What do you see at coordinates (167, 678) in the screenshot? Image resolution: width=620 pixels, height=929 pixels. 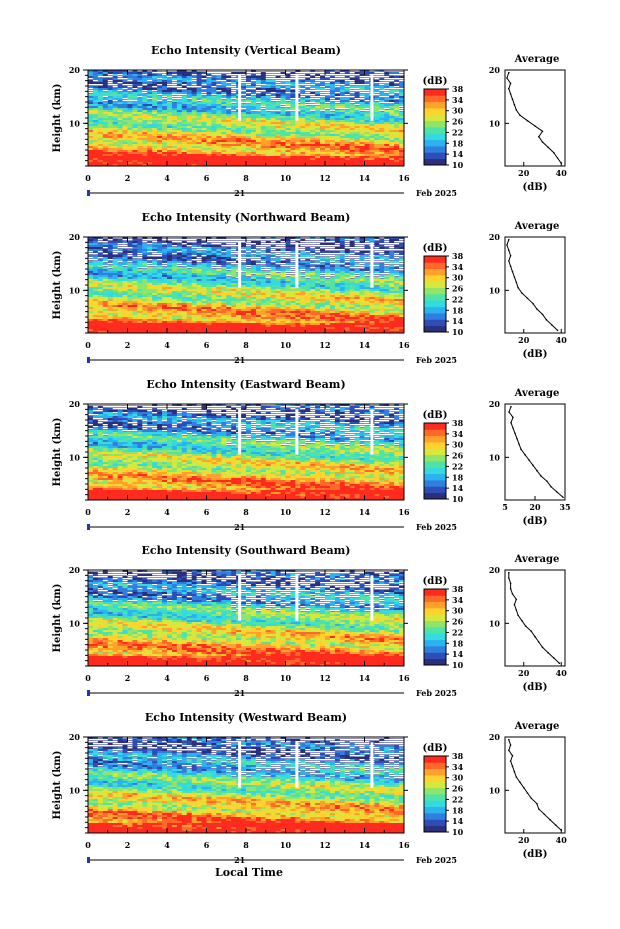 I see `x-tick-label: 4` at bounding box center [167, 678].